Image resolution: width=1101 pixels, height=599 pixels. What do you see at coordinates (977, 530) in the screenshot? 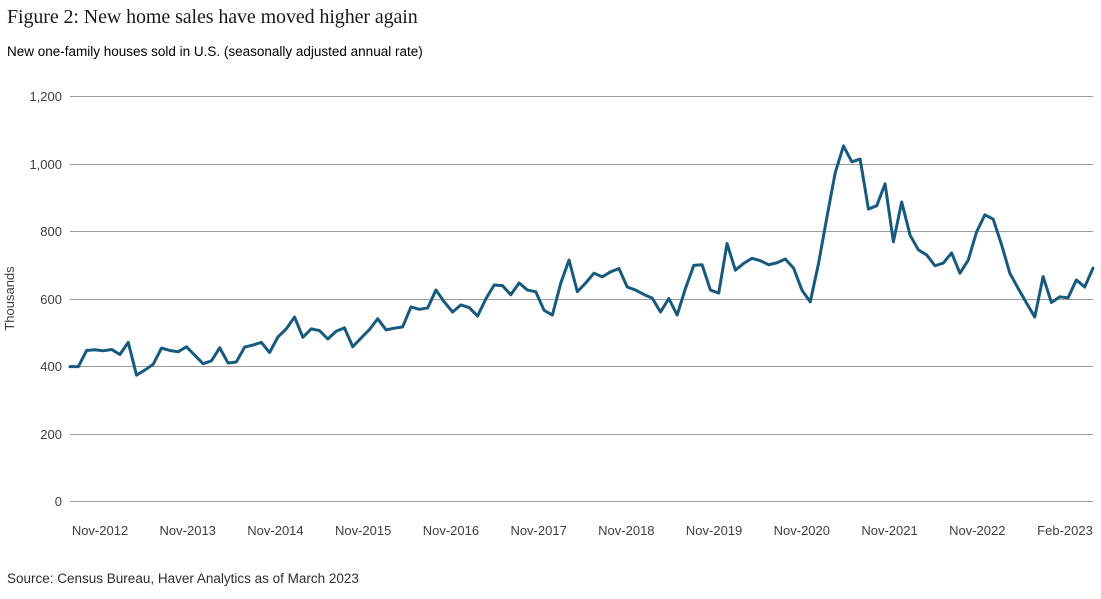
I see `x-tick-label: Nov-2022` at bounding box center [977, 530].